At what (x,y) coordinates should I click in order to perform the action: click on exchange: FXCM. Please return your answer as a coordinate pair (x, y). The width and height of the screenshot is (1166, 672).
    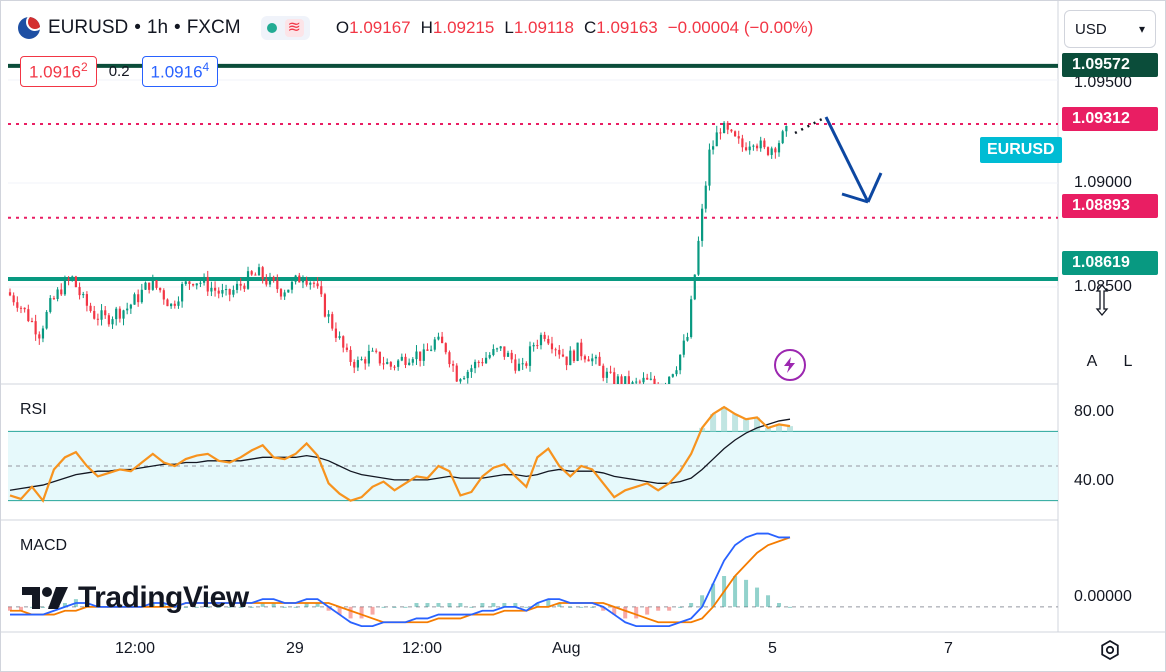
    Looking at the image, I should click on (213, 27).